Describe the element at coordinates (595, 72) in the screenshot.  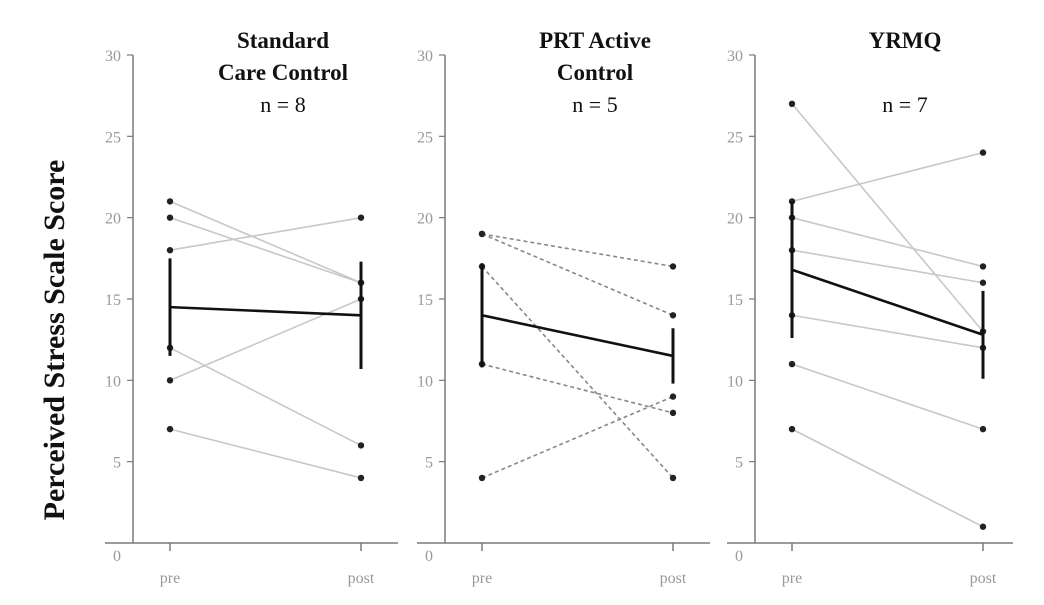
I see `panel-title-line-2: Control` at that location.